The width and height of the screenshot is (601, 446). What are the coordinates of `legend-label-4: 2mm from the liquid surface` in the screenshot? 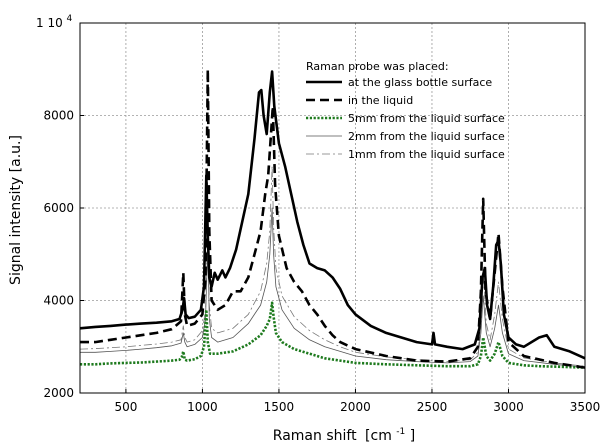 It's located at (426, 136).